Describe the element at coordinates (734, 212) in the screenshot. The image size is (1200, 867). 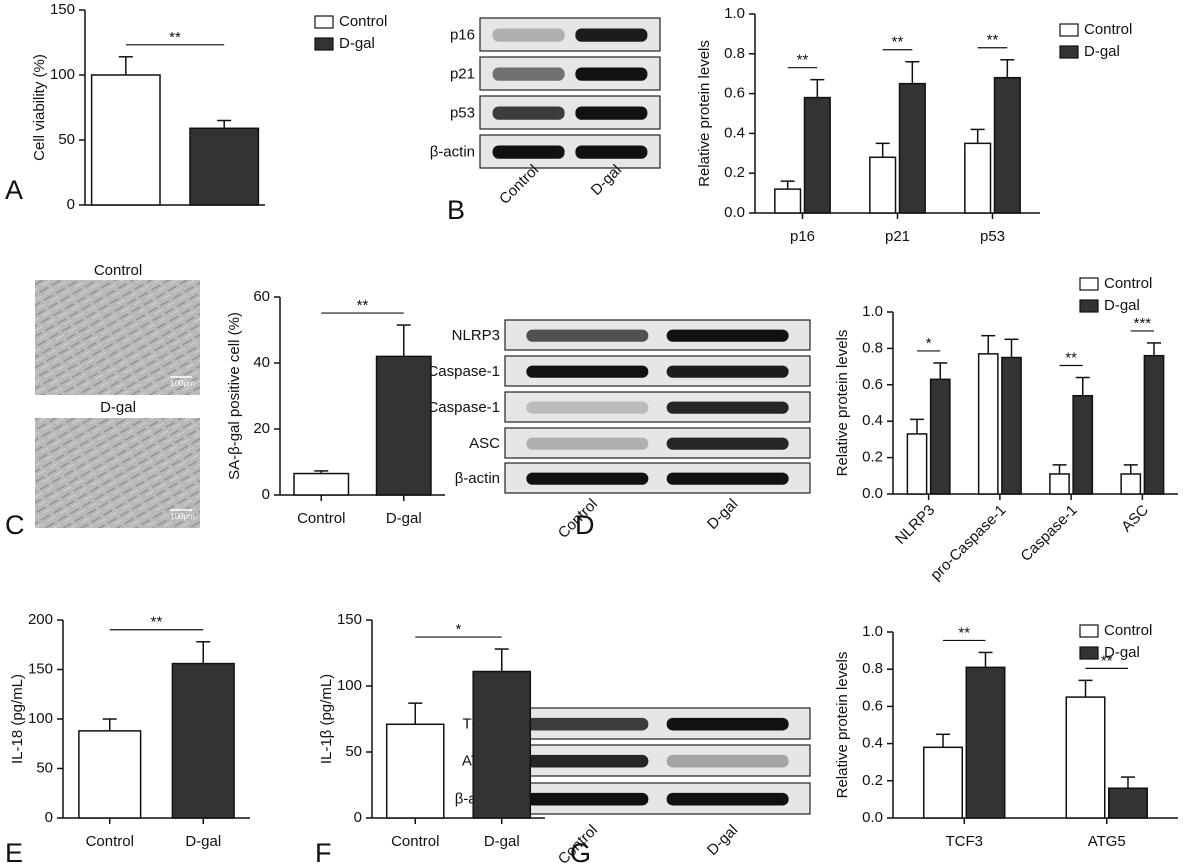
I see `y-tick-label: 0.0` at that location.